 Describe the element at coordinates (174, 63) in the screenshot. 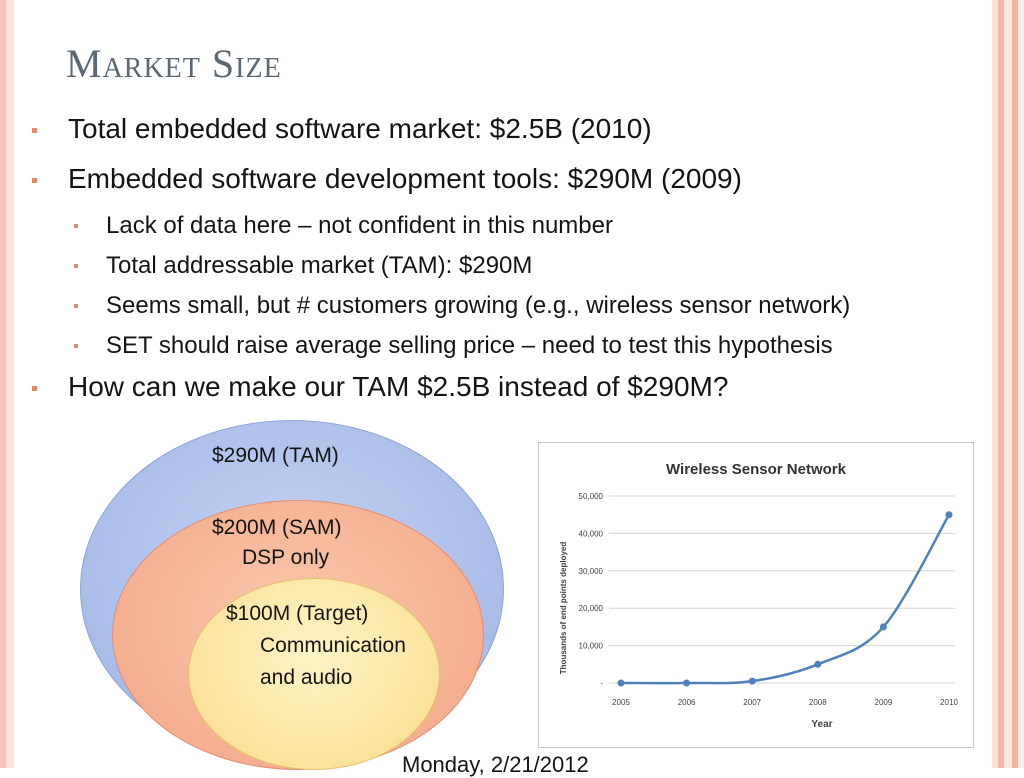

I see `slide-title: Market Size` at that location.